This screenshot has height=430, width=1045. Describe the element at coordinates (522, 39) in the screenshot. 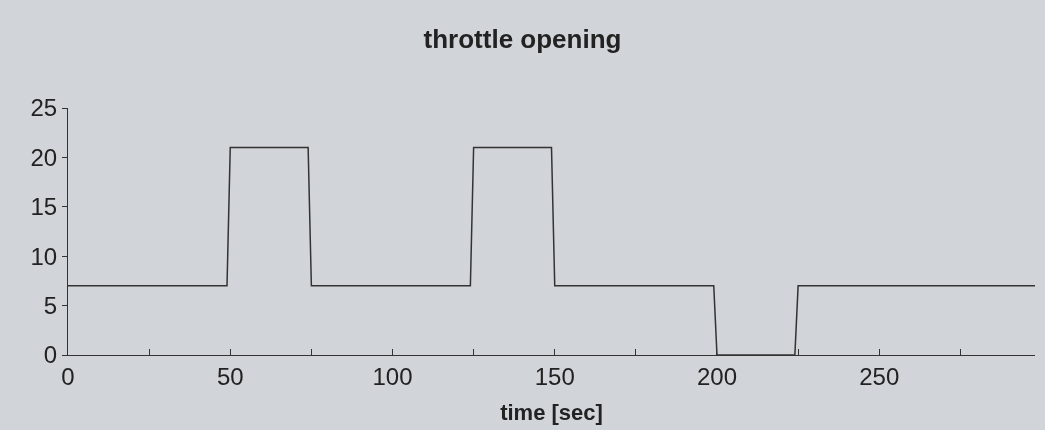

I see `chart-title: throttle opening` at that location.